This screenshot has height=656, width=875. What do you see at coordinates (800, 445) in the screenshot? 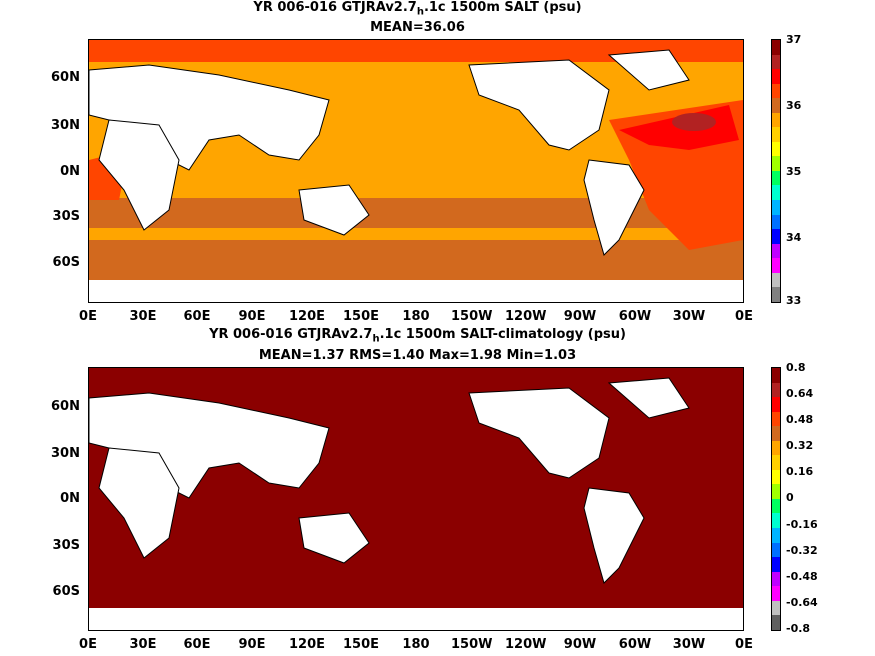
I see `bottom-cbar-label: 0.32` at bounding box center [800, 445].